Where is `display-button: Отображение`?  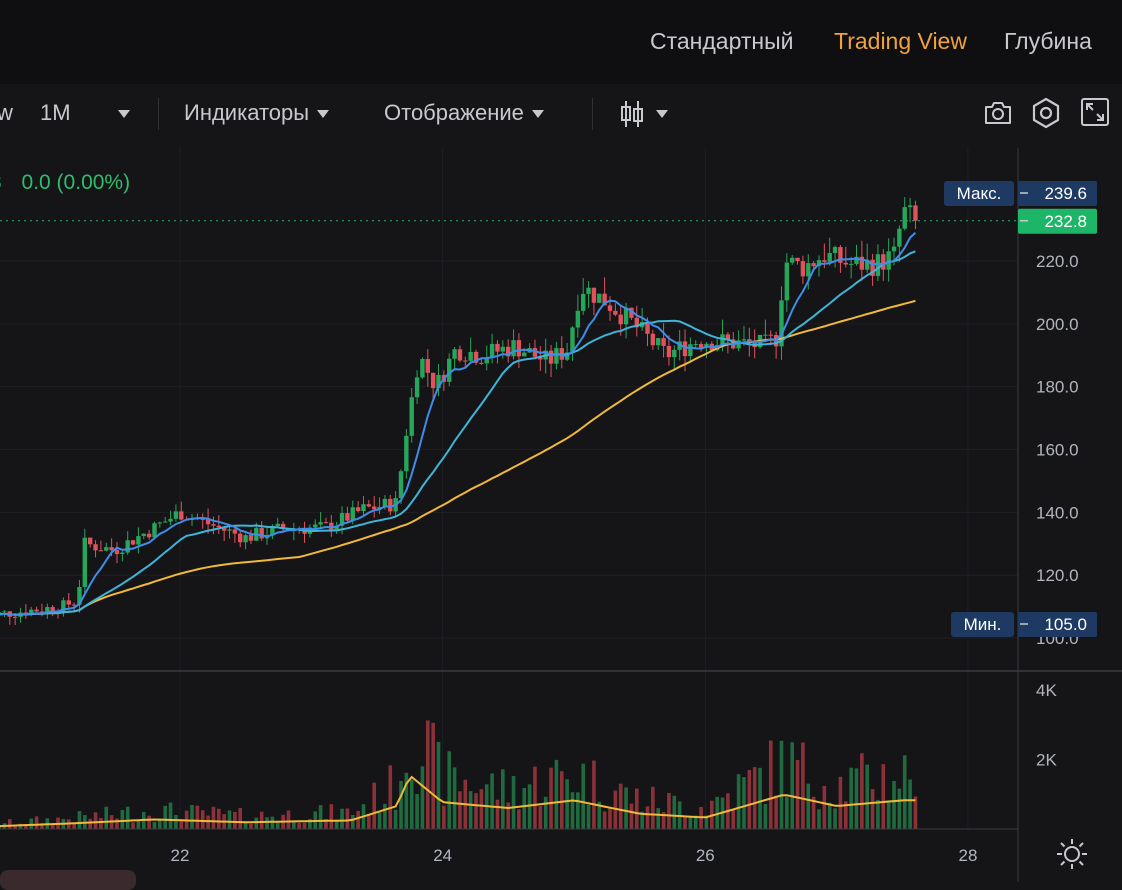
display-button: Отображение is located at coordinates (464, 113).